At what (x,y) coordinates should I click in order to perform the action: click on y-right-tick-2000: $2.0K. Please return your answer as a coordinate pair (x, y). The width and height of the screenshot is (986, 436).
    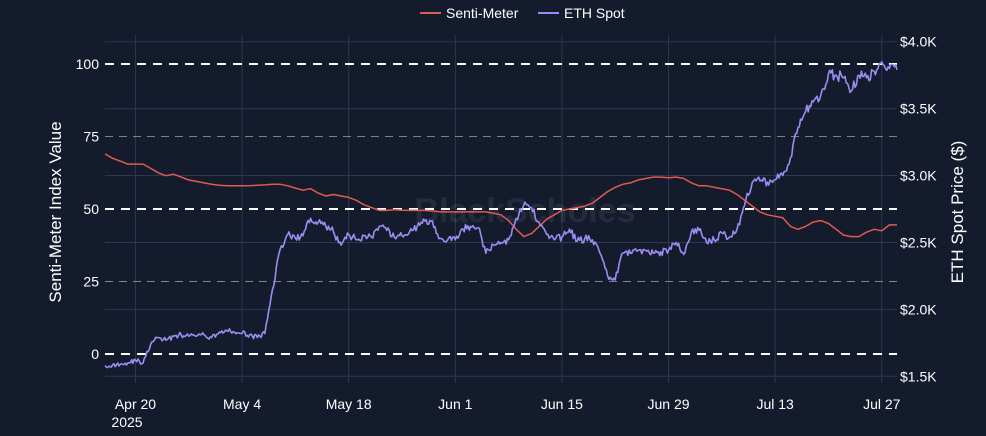
    Looking at the image, I should click on (918, 309).